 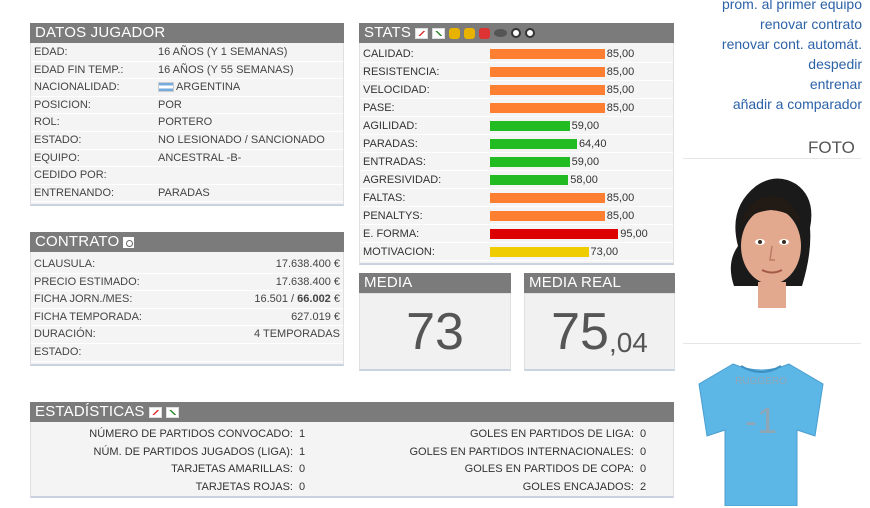 What do you see at coordinates (187, 335) in the screenshot?
I see `contract-row: DURACIÓN: 4 TEMPORADAS` at bounding box center [187, 335].